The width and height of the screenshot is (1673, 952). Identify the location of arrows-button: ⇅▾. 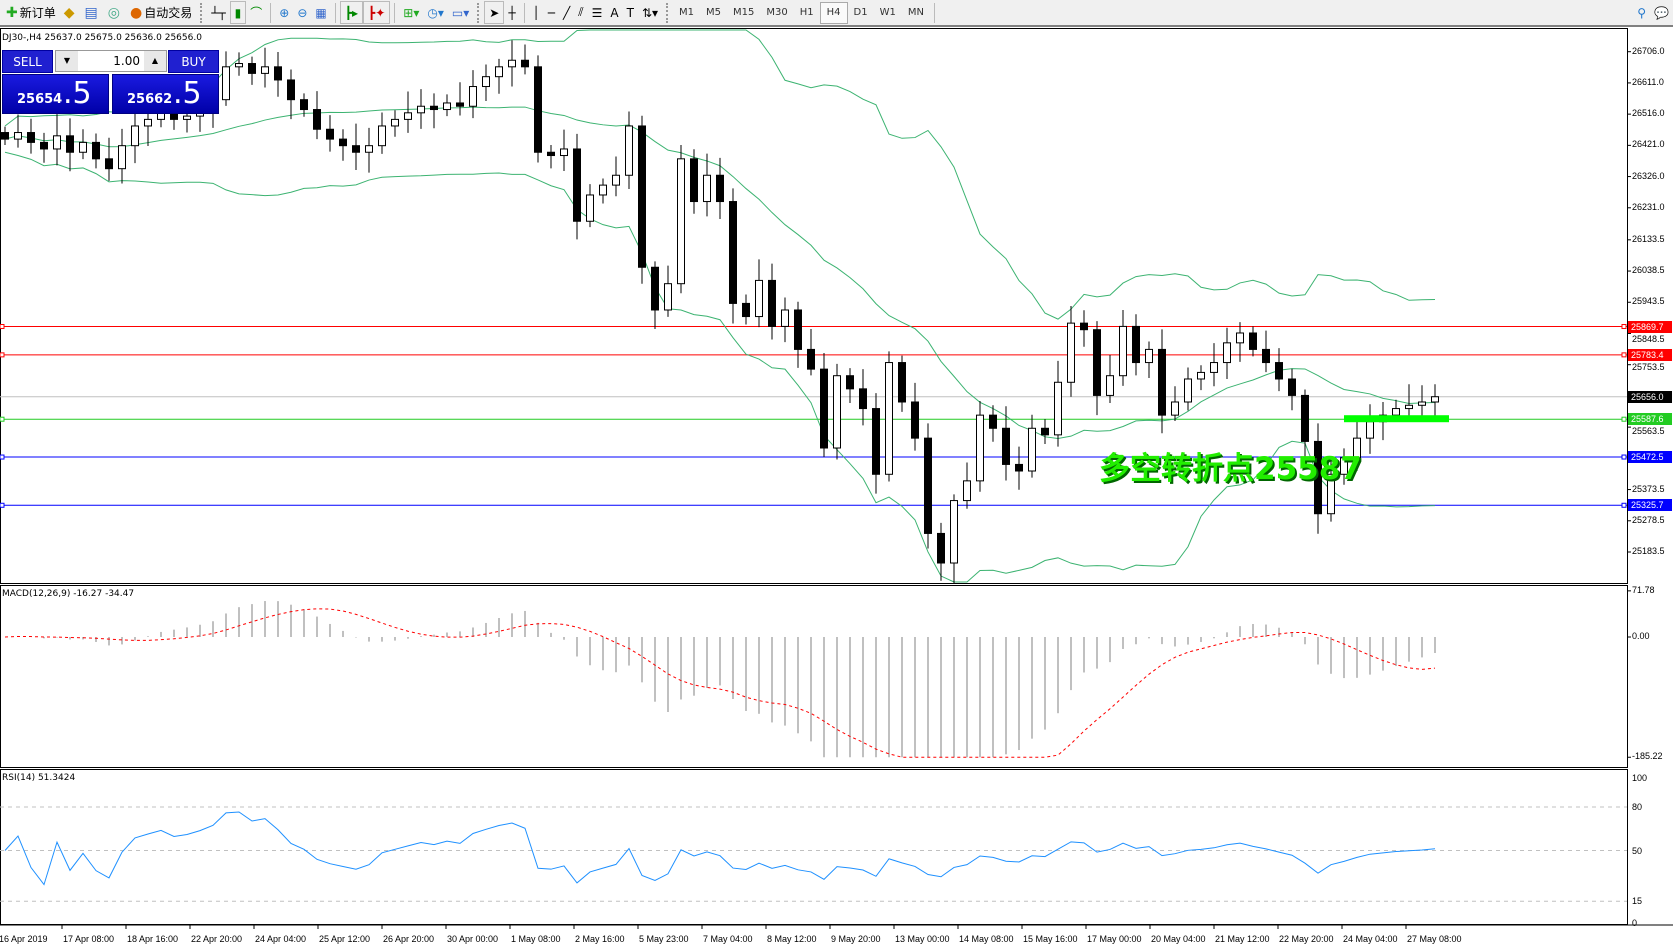
(650, 12).